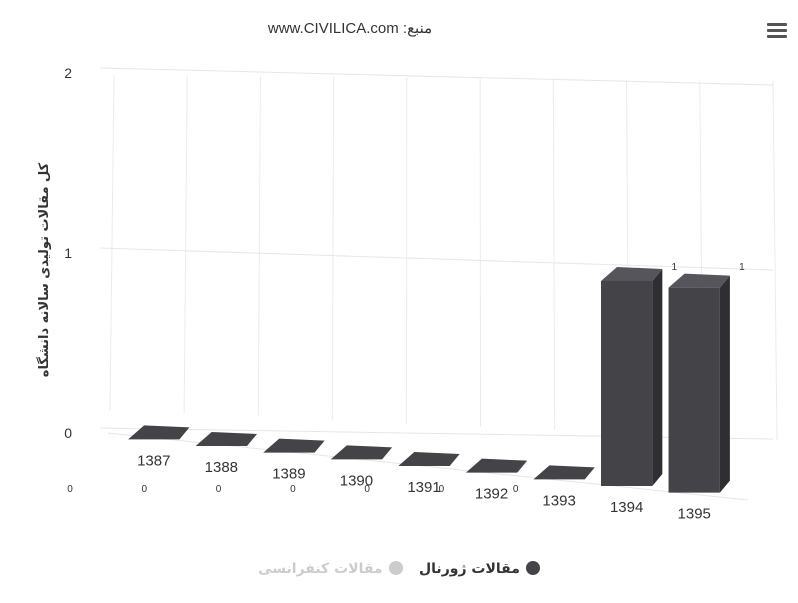 The height and width of the screenshot is (603, 798). I want to click on hamburger-menu-icon, so click(777, 31).